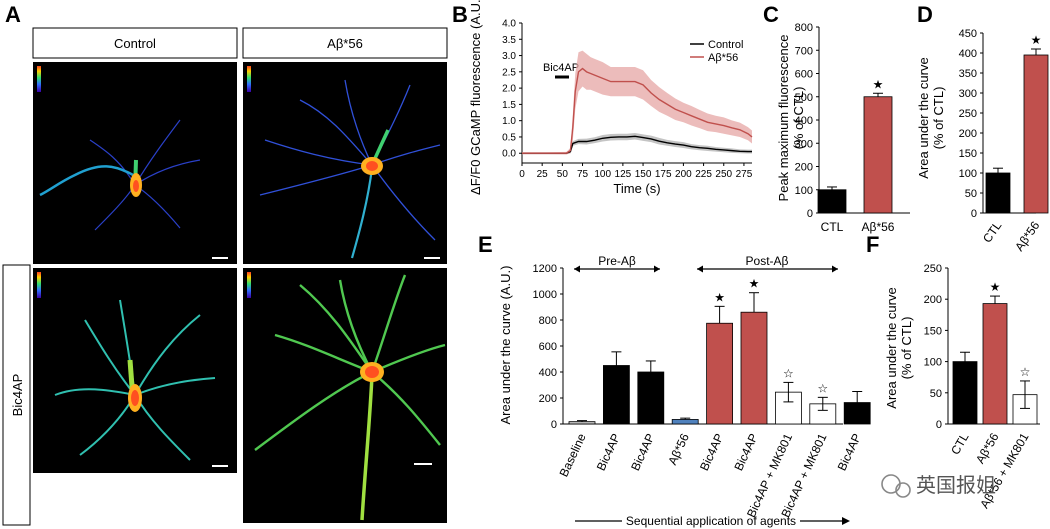 Image resolution: width=1050 pixels, height=529 pixels. I want to click on e-sequential-arrow: Sequential application of agents, so click(712, 520).